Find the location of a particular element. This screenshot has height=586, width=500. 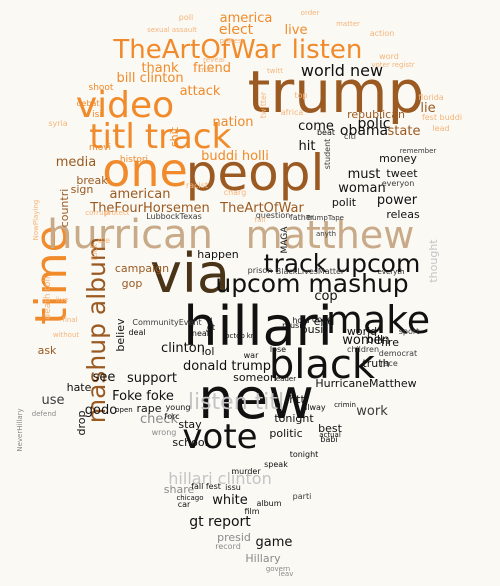

word-fuck: fuck is located at coordinates (94, 251).